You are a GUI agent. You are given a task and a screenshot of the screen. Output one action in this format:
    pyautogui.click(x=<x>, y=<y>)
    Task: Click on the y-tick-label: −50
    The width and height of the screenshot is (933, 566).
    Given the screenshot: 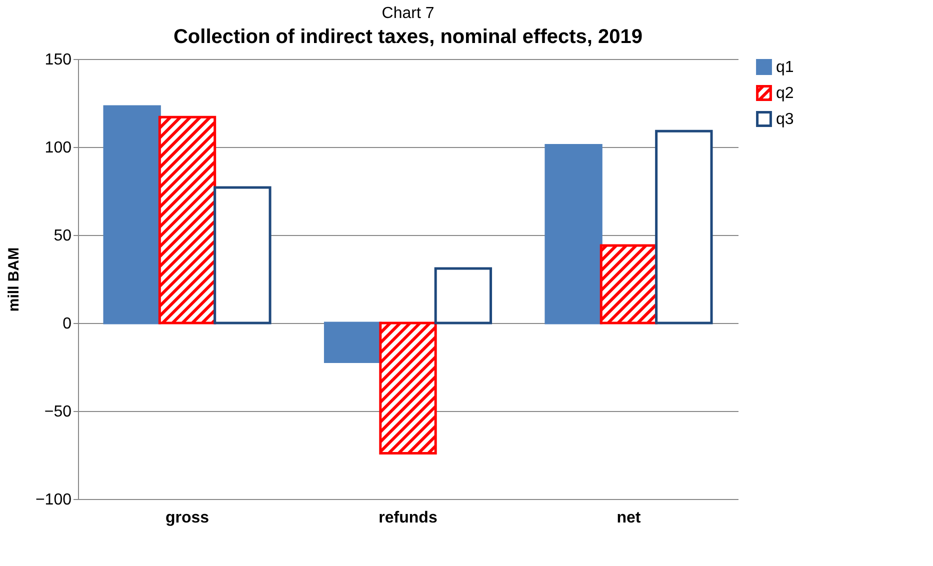 What is the action you would take?
    pyautogui.click(x=58, y=412)
    